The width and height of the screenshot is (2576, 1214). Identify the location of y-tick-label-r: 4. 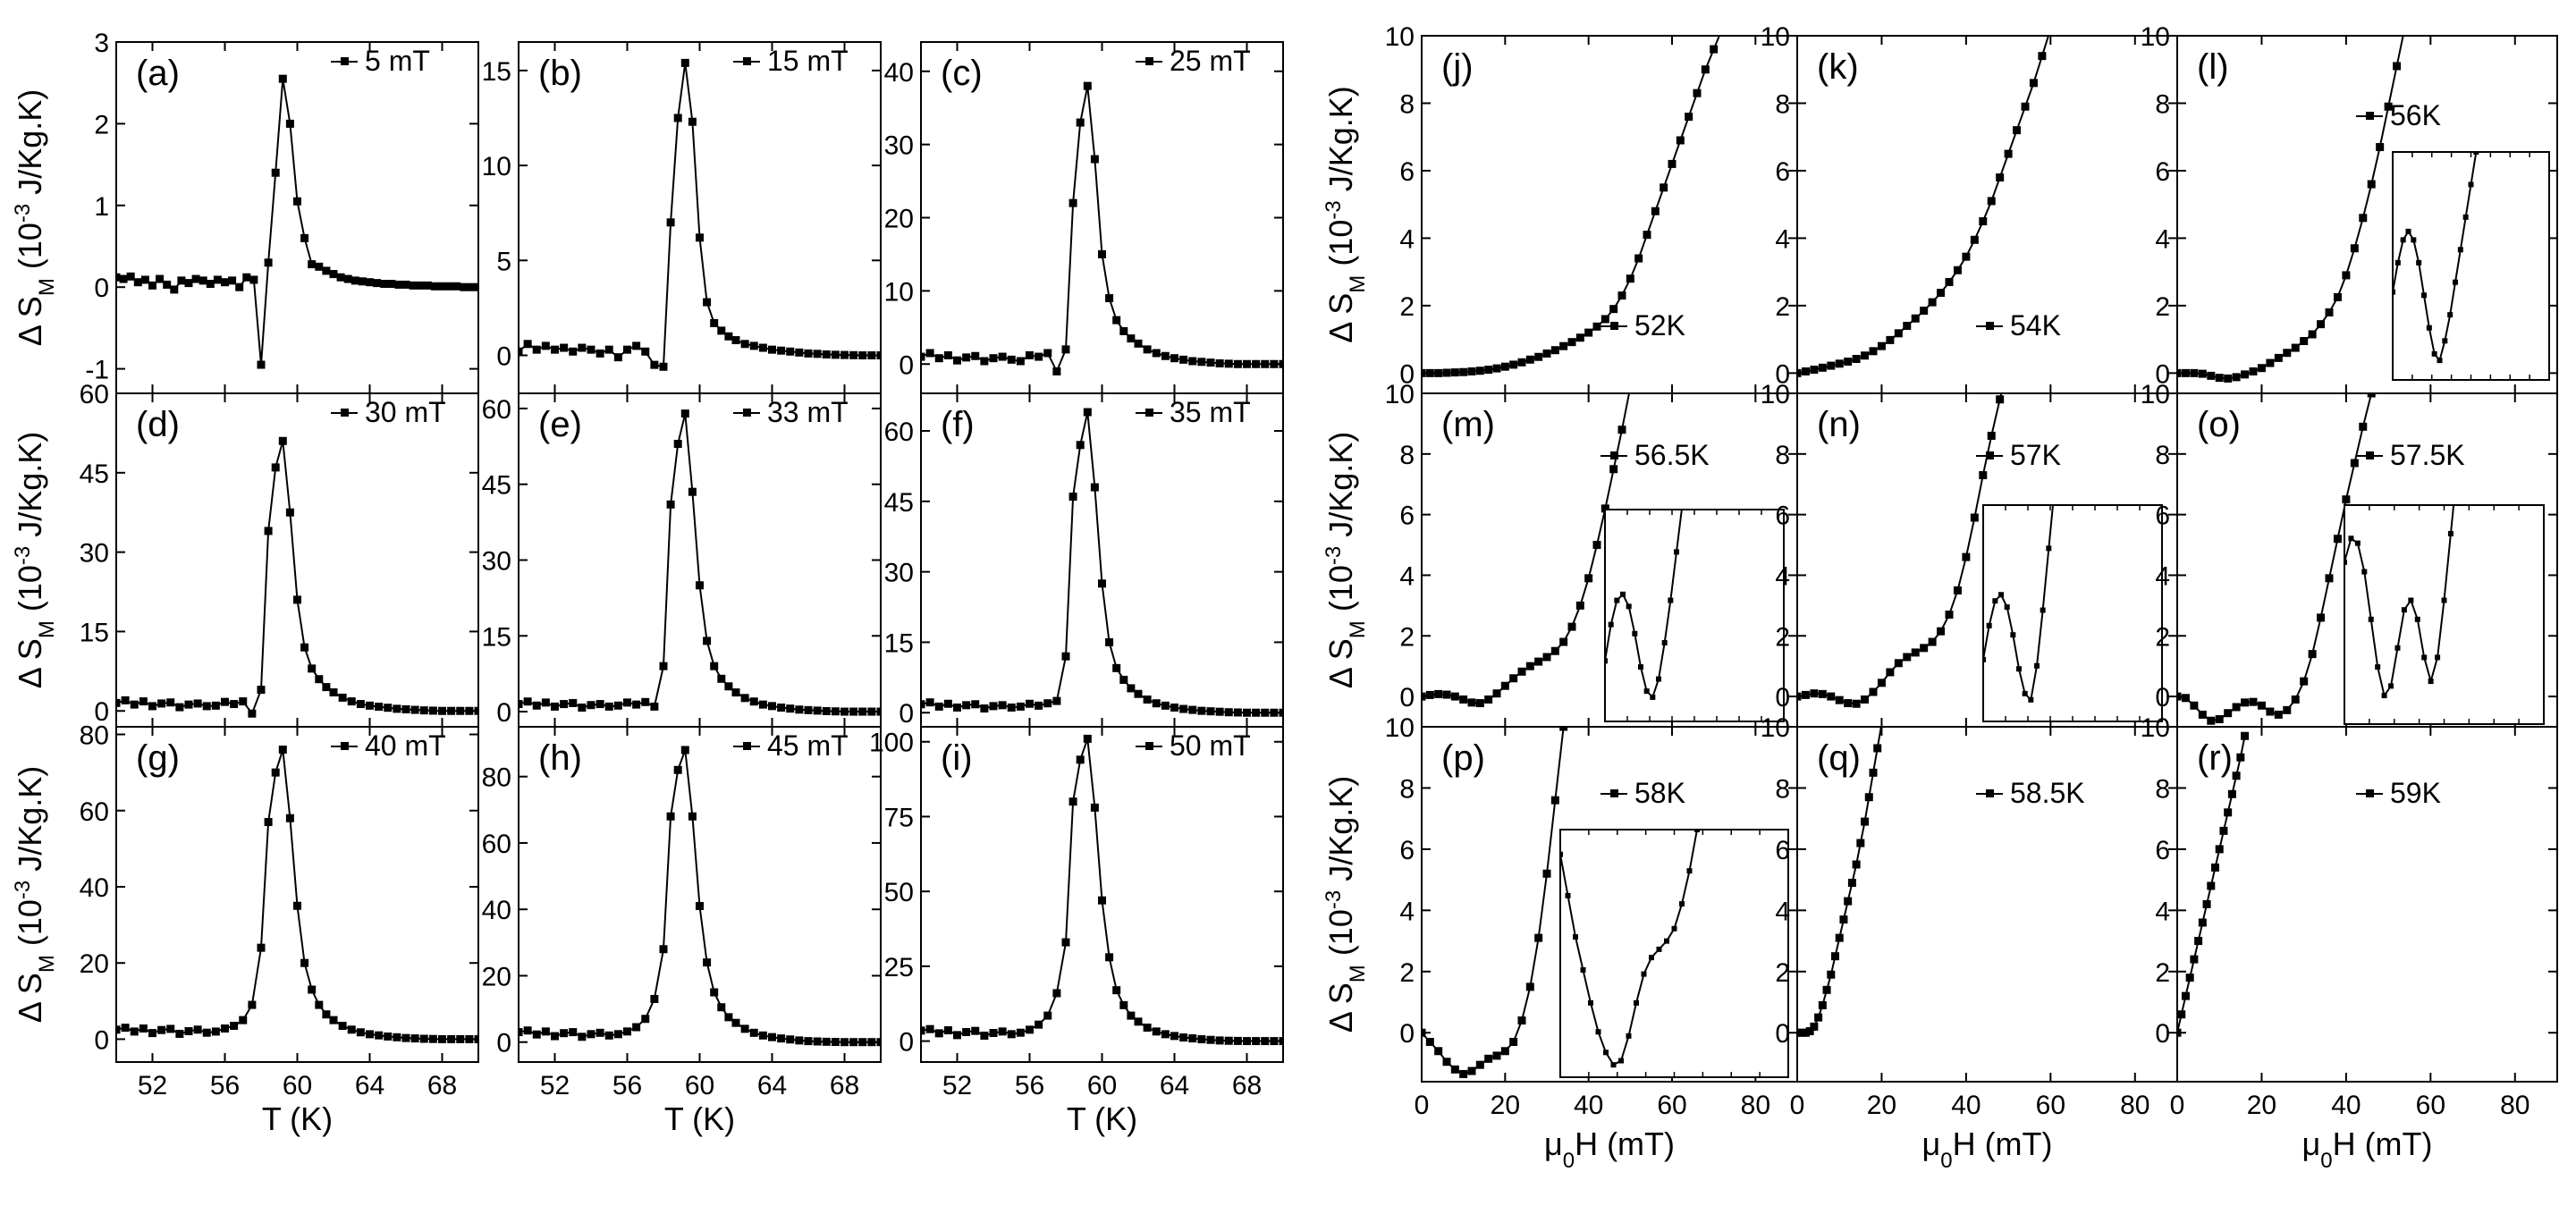
(2162, 911).